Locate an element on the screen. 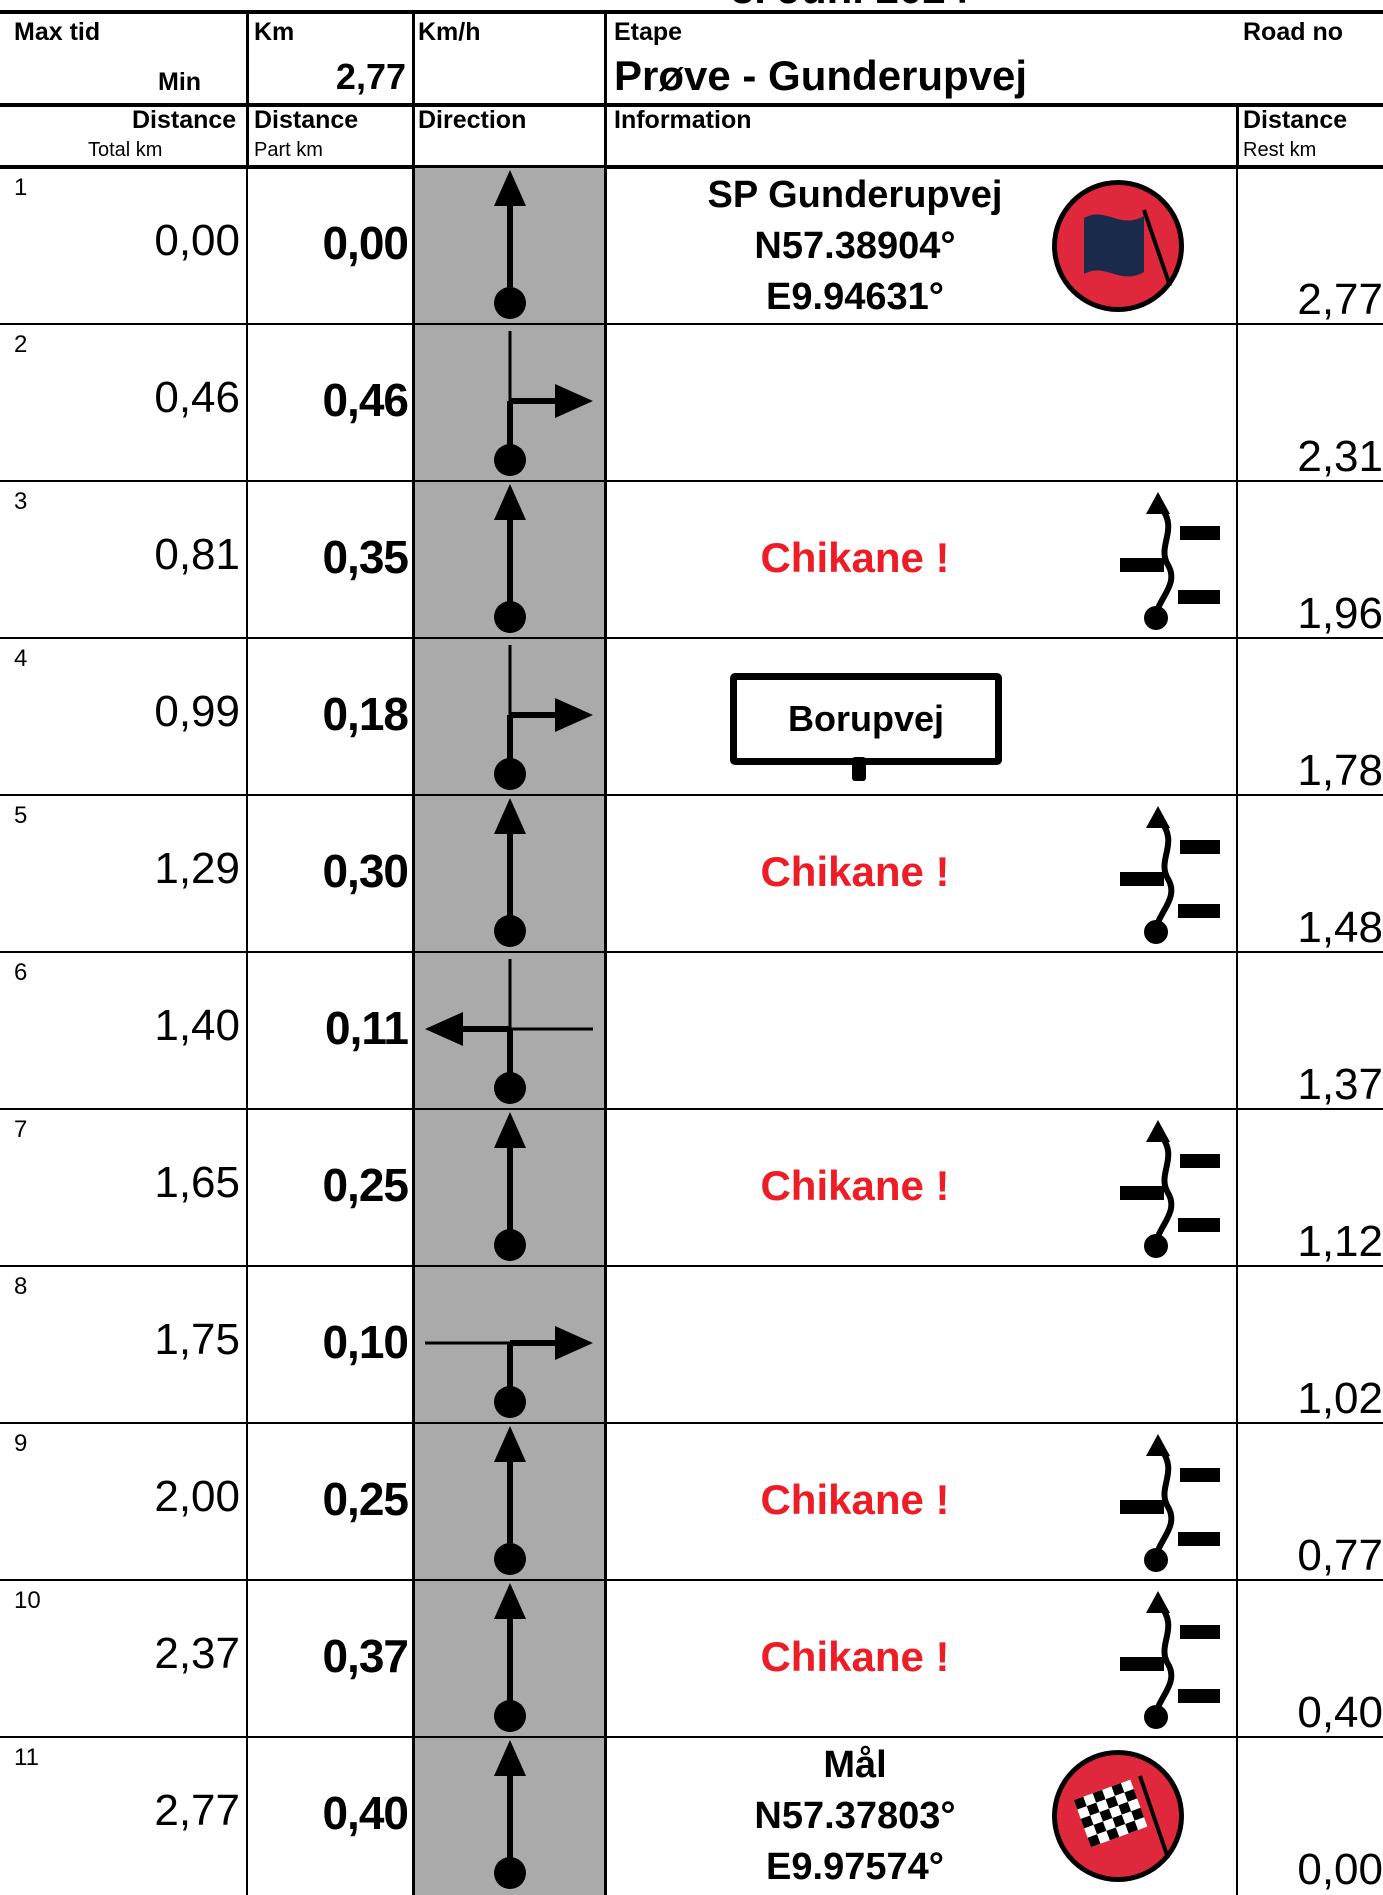 The image size is (1383, 1895). distance-rest: 1,48 is located at coordinates (1340, 927).